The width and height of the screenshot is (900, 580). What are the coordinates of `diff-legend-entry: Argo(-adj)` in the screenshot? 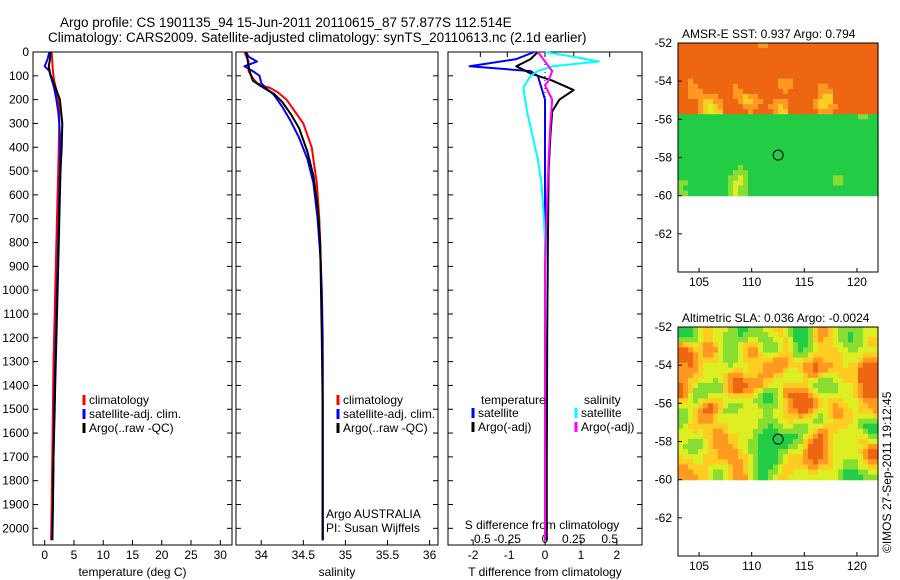 It's located at (607, 427).